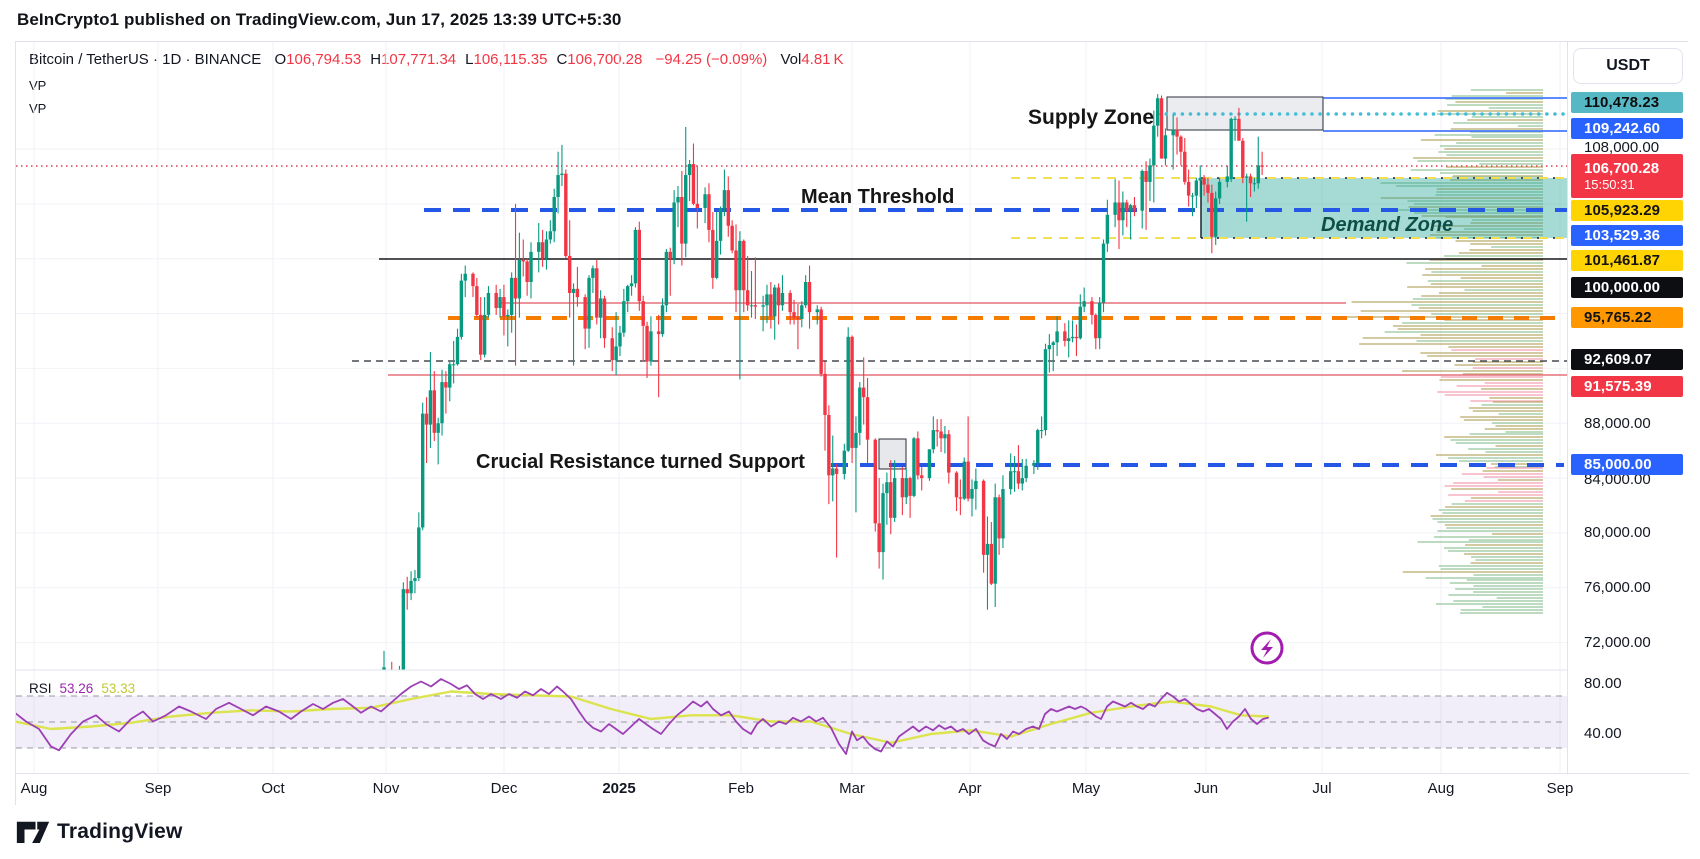 The image size is (1700, 859). I want to click on rsi-value: 53.26, so click(76, 688).